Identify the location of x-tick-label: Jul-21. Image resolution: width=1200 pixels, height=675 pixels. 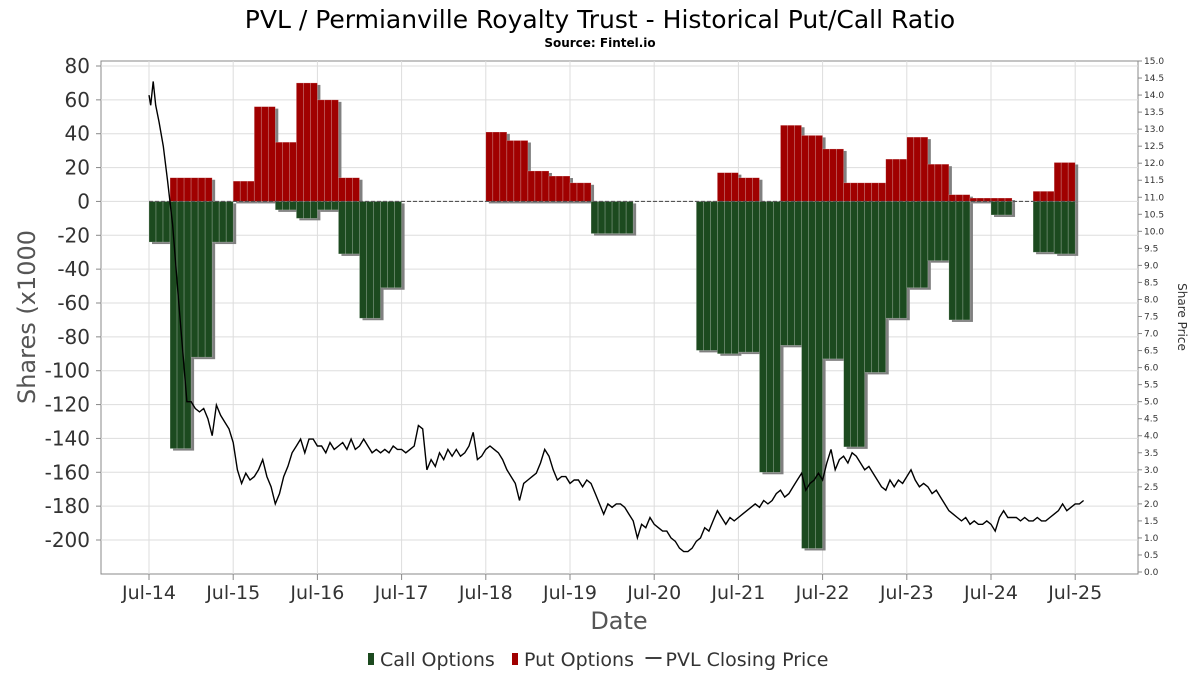
(737, 593).